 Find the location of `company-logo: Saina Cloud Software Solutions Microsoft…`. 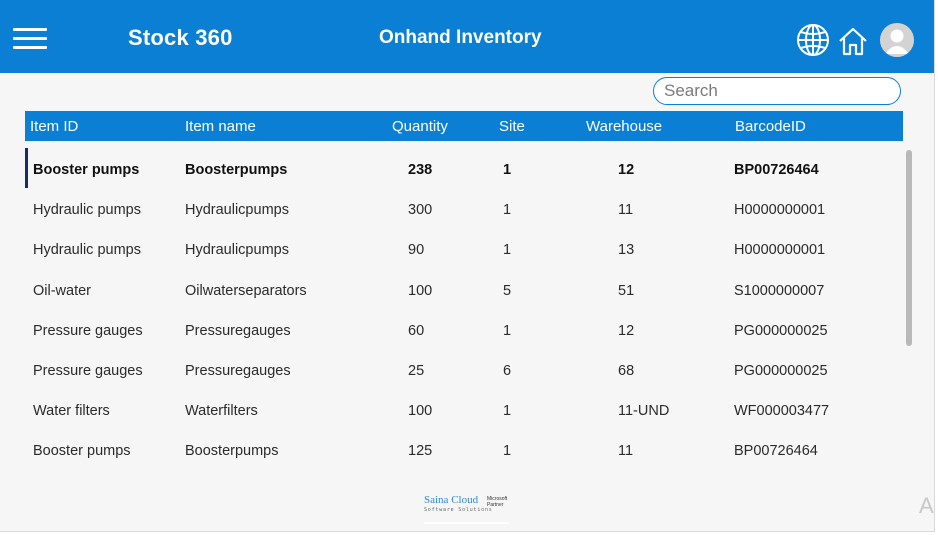

company-logo: Saina Cloud Software Solutions Microsoft… is located at coordinates (466, 506).